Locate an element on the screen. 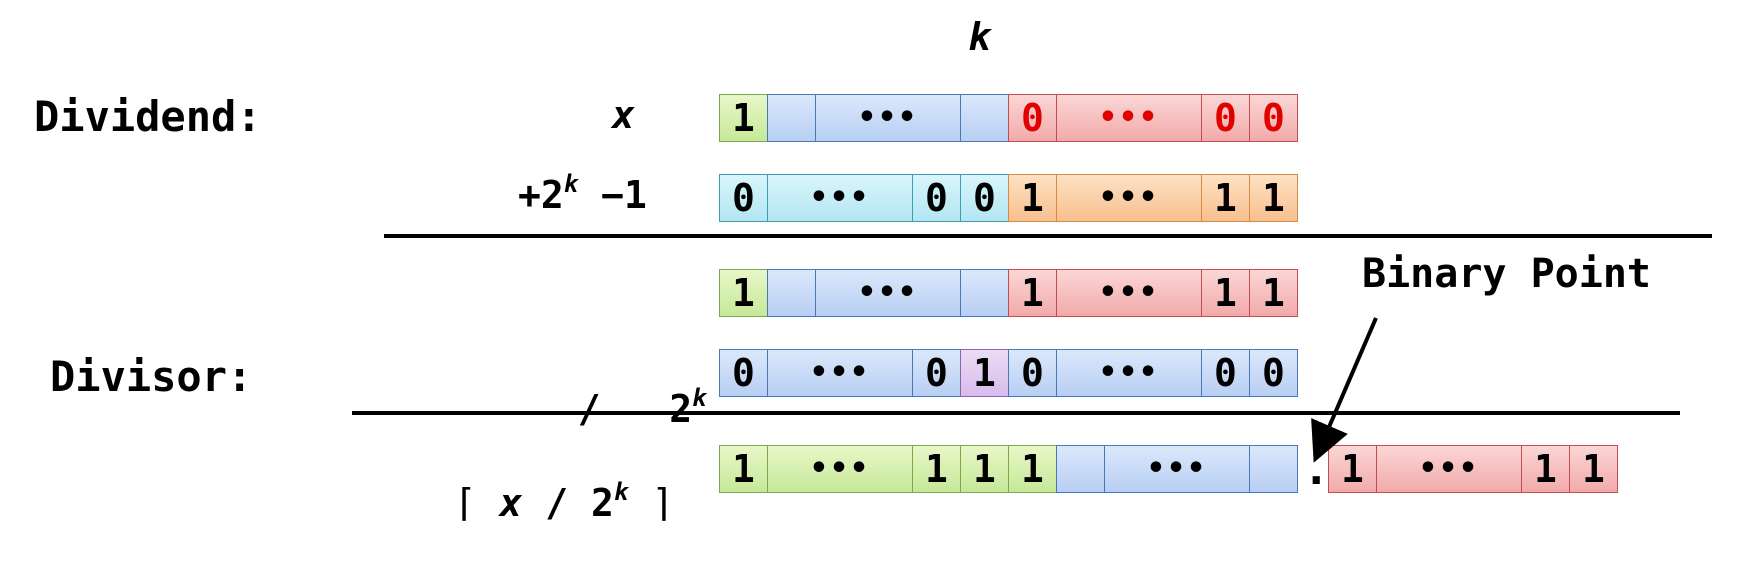 The width and height of the screenshot is (1737, 566). ceil-mid: / 2 is located at coordinates (568, 503).